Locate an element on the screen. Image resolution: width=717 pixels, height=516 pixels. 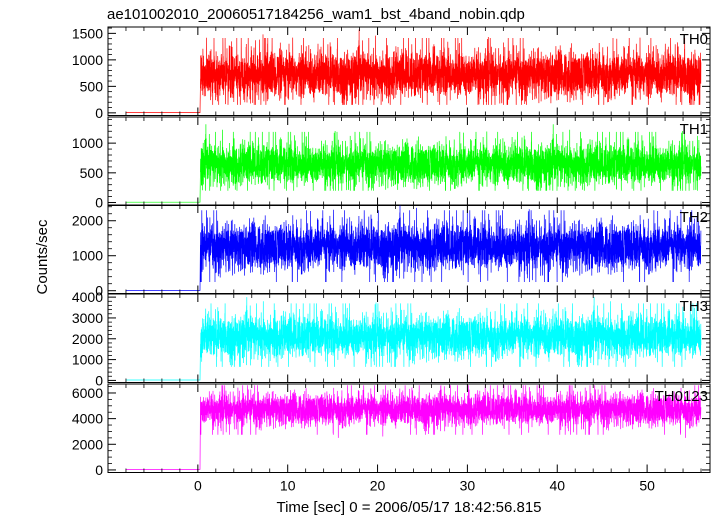
x-tick-label: 20 is located at coordinates (378, 486).